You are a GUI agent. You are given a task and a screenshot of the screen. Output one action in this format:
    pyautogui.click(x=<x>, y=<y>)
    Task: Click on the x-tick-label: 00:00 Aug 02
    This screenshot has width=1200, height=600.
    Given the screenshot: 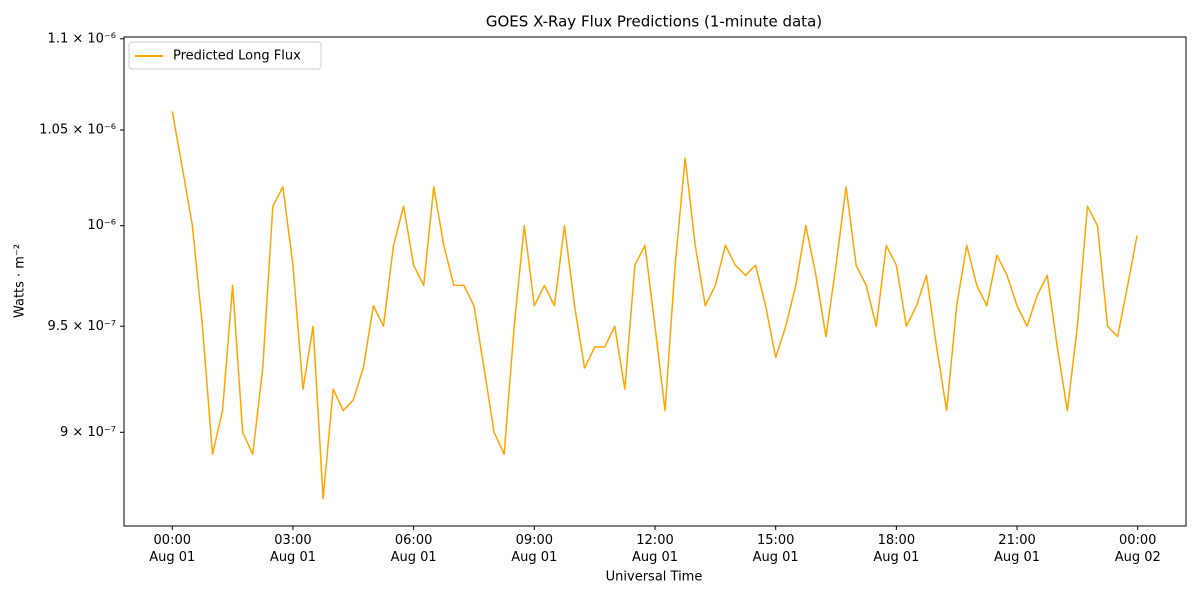 What is the action you would take?
    pyautogui.click(x=1138, y=549)
    